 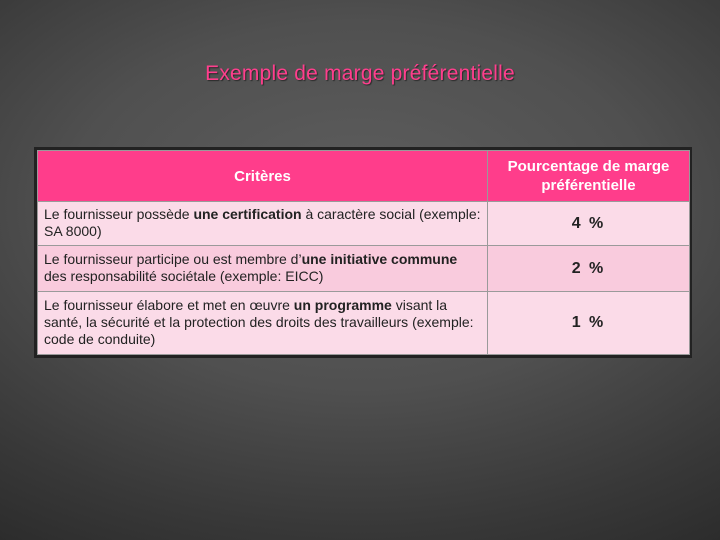 I want to click on criterion-text: à caractère social (exemple: SA 8000), so click(x=262, y=222).